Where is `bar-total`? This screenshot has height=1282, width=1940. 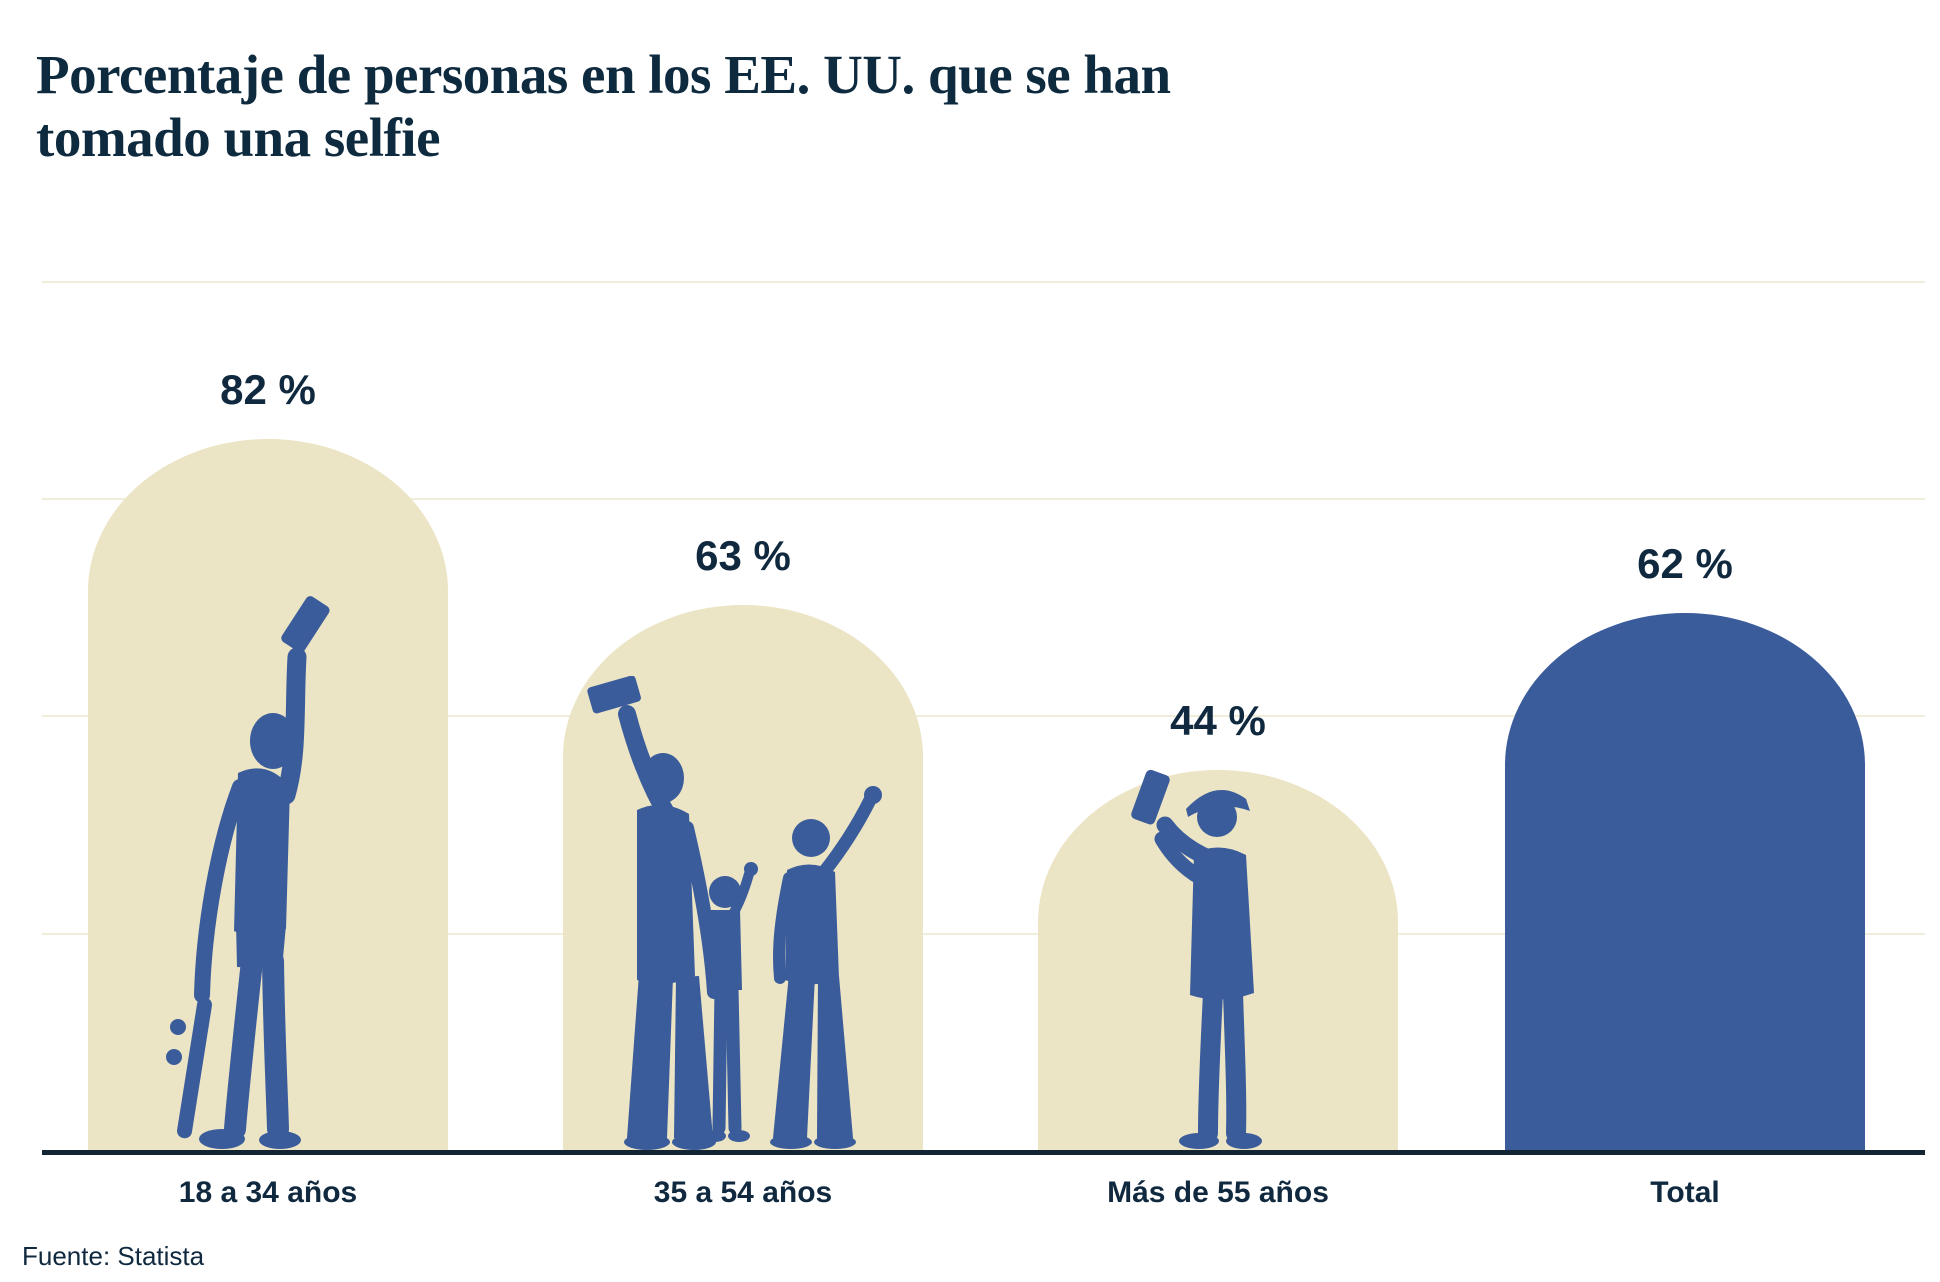 bar-total is located at coordinates (1685, 882).